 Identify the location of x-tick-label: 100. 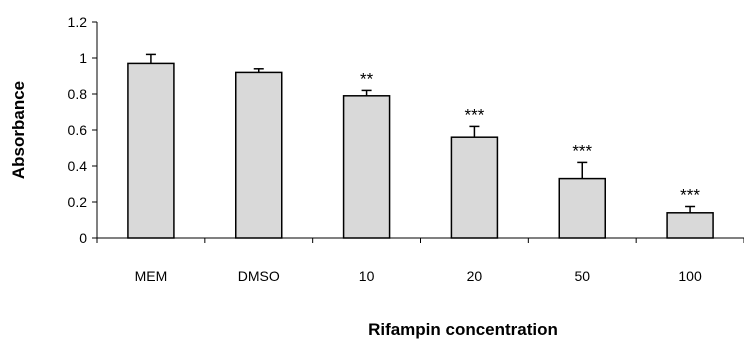
(690, 276).